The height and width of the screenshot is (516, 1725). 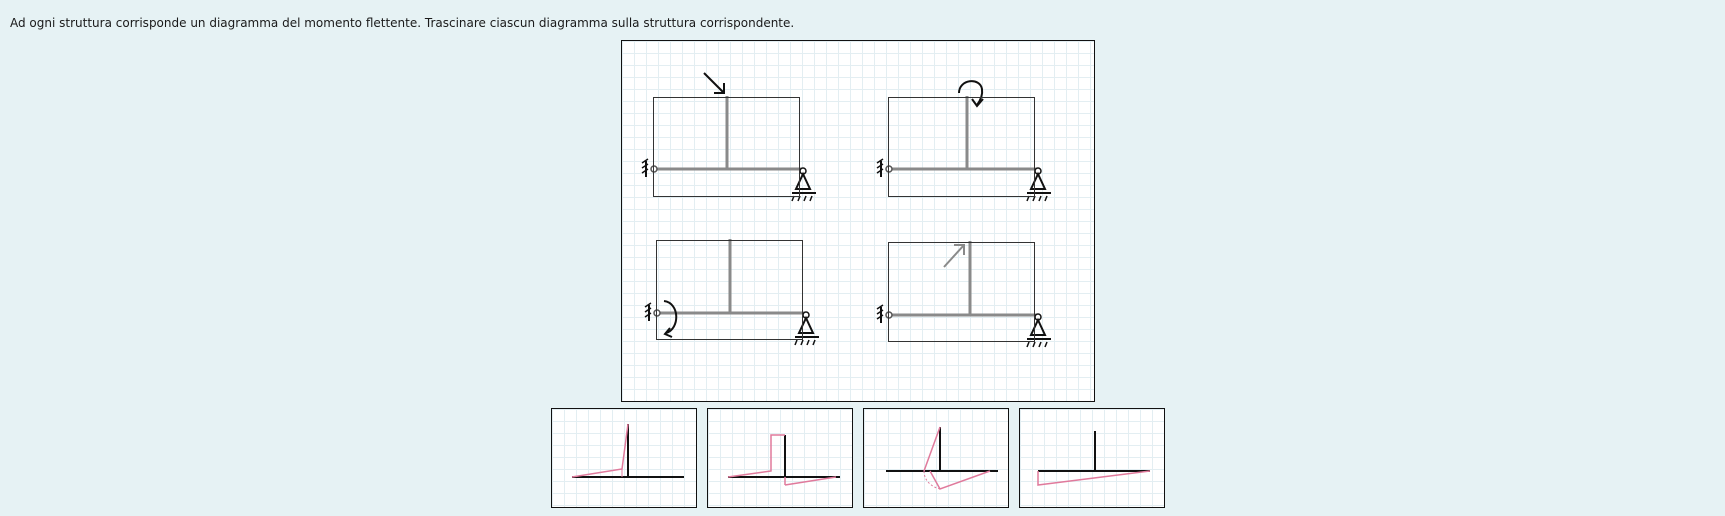 What do you see at coordinates (971, 94) in the screenshot?
I see `couple-moment-icon` at bounding box center [971, 94].